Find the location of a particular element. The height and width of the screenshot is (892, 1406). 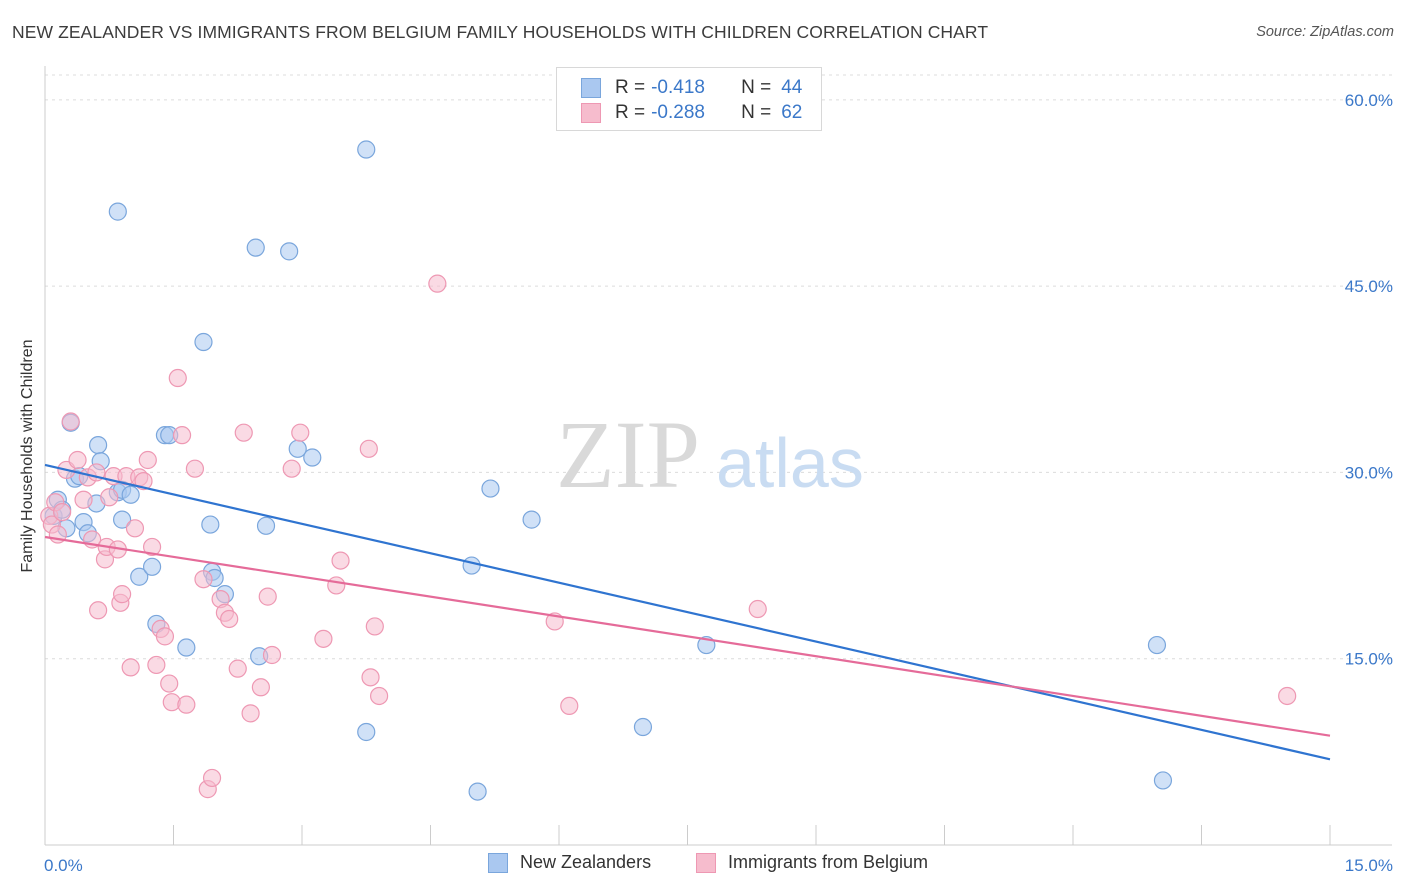

watermark-zip: ZIP is located at coordinates (628, 454).